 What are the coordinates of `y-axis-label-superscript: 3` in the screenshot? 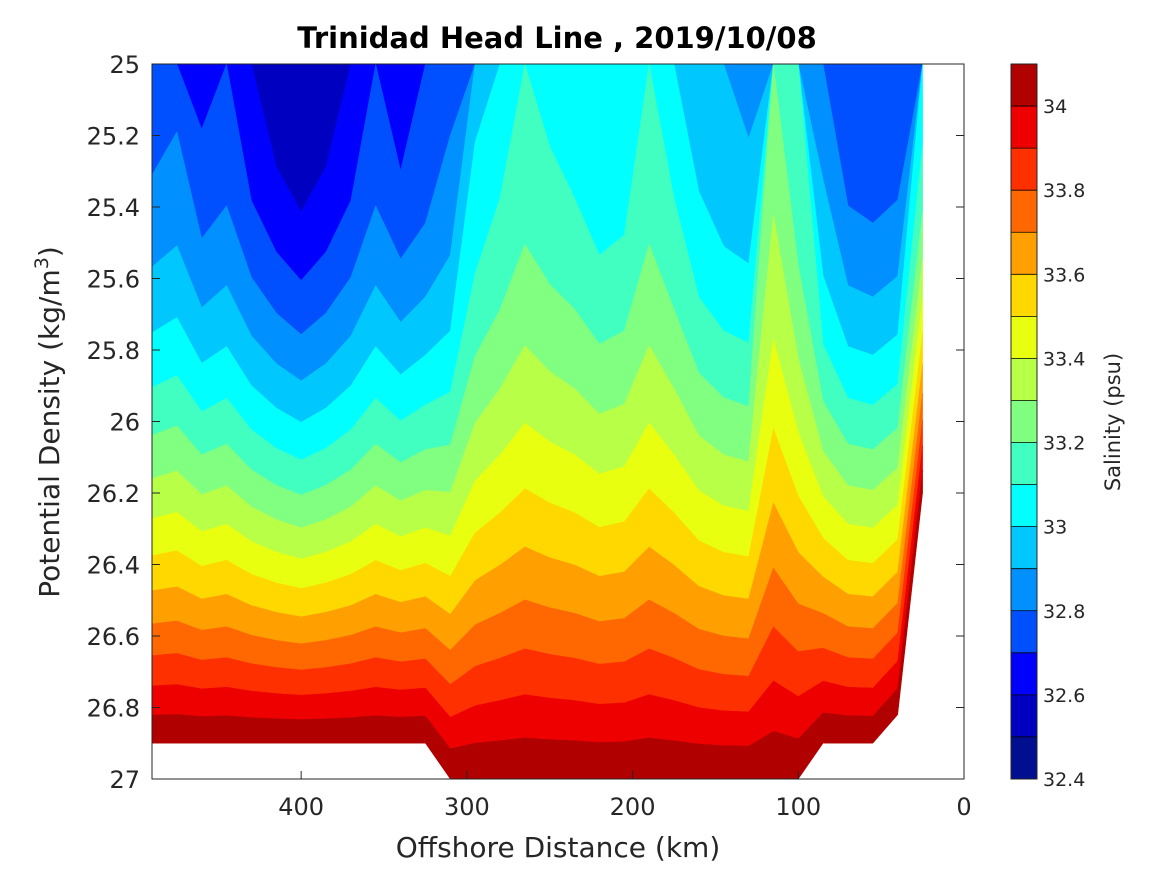 It's located at (42, 263).